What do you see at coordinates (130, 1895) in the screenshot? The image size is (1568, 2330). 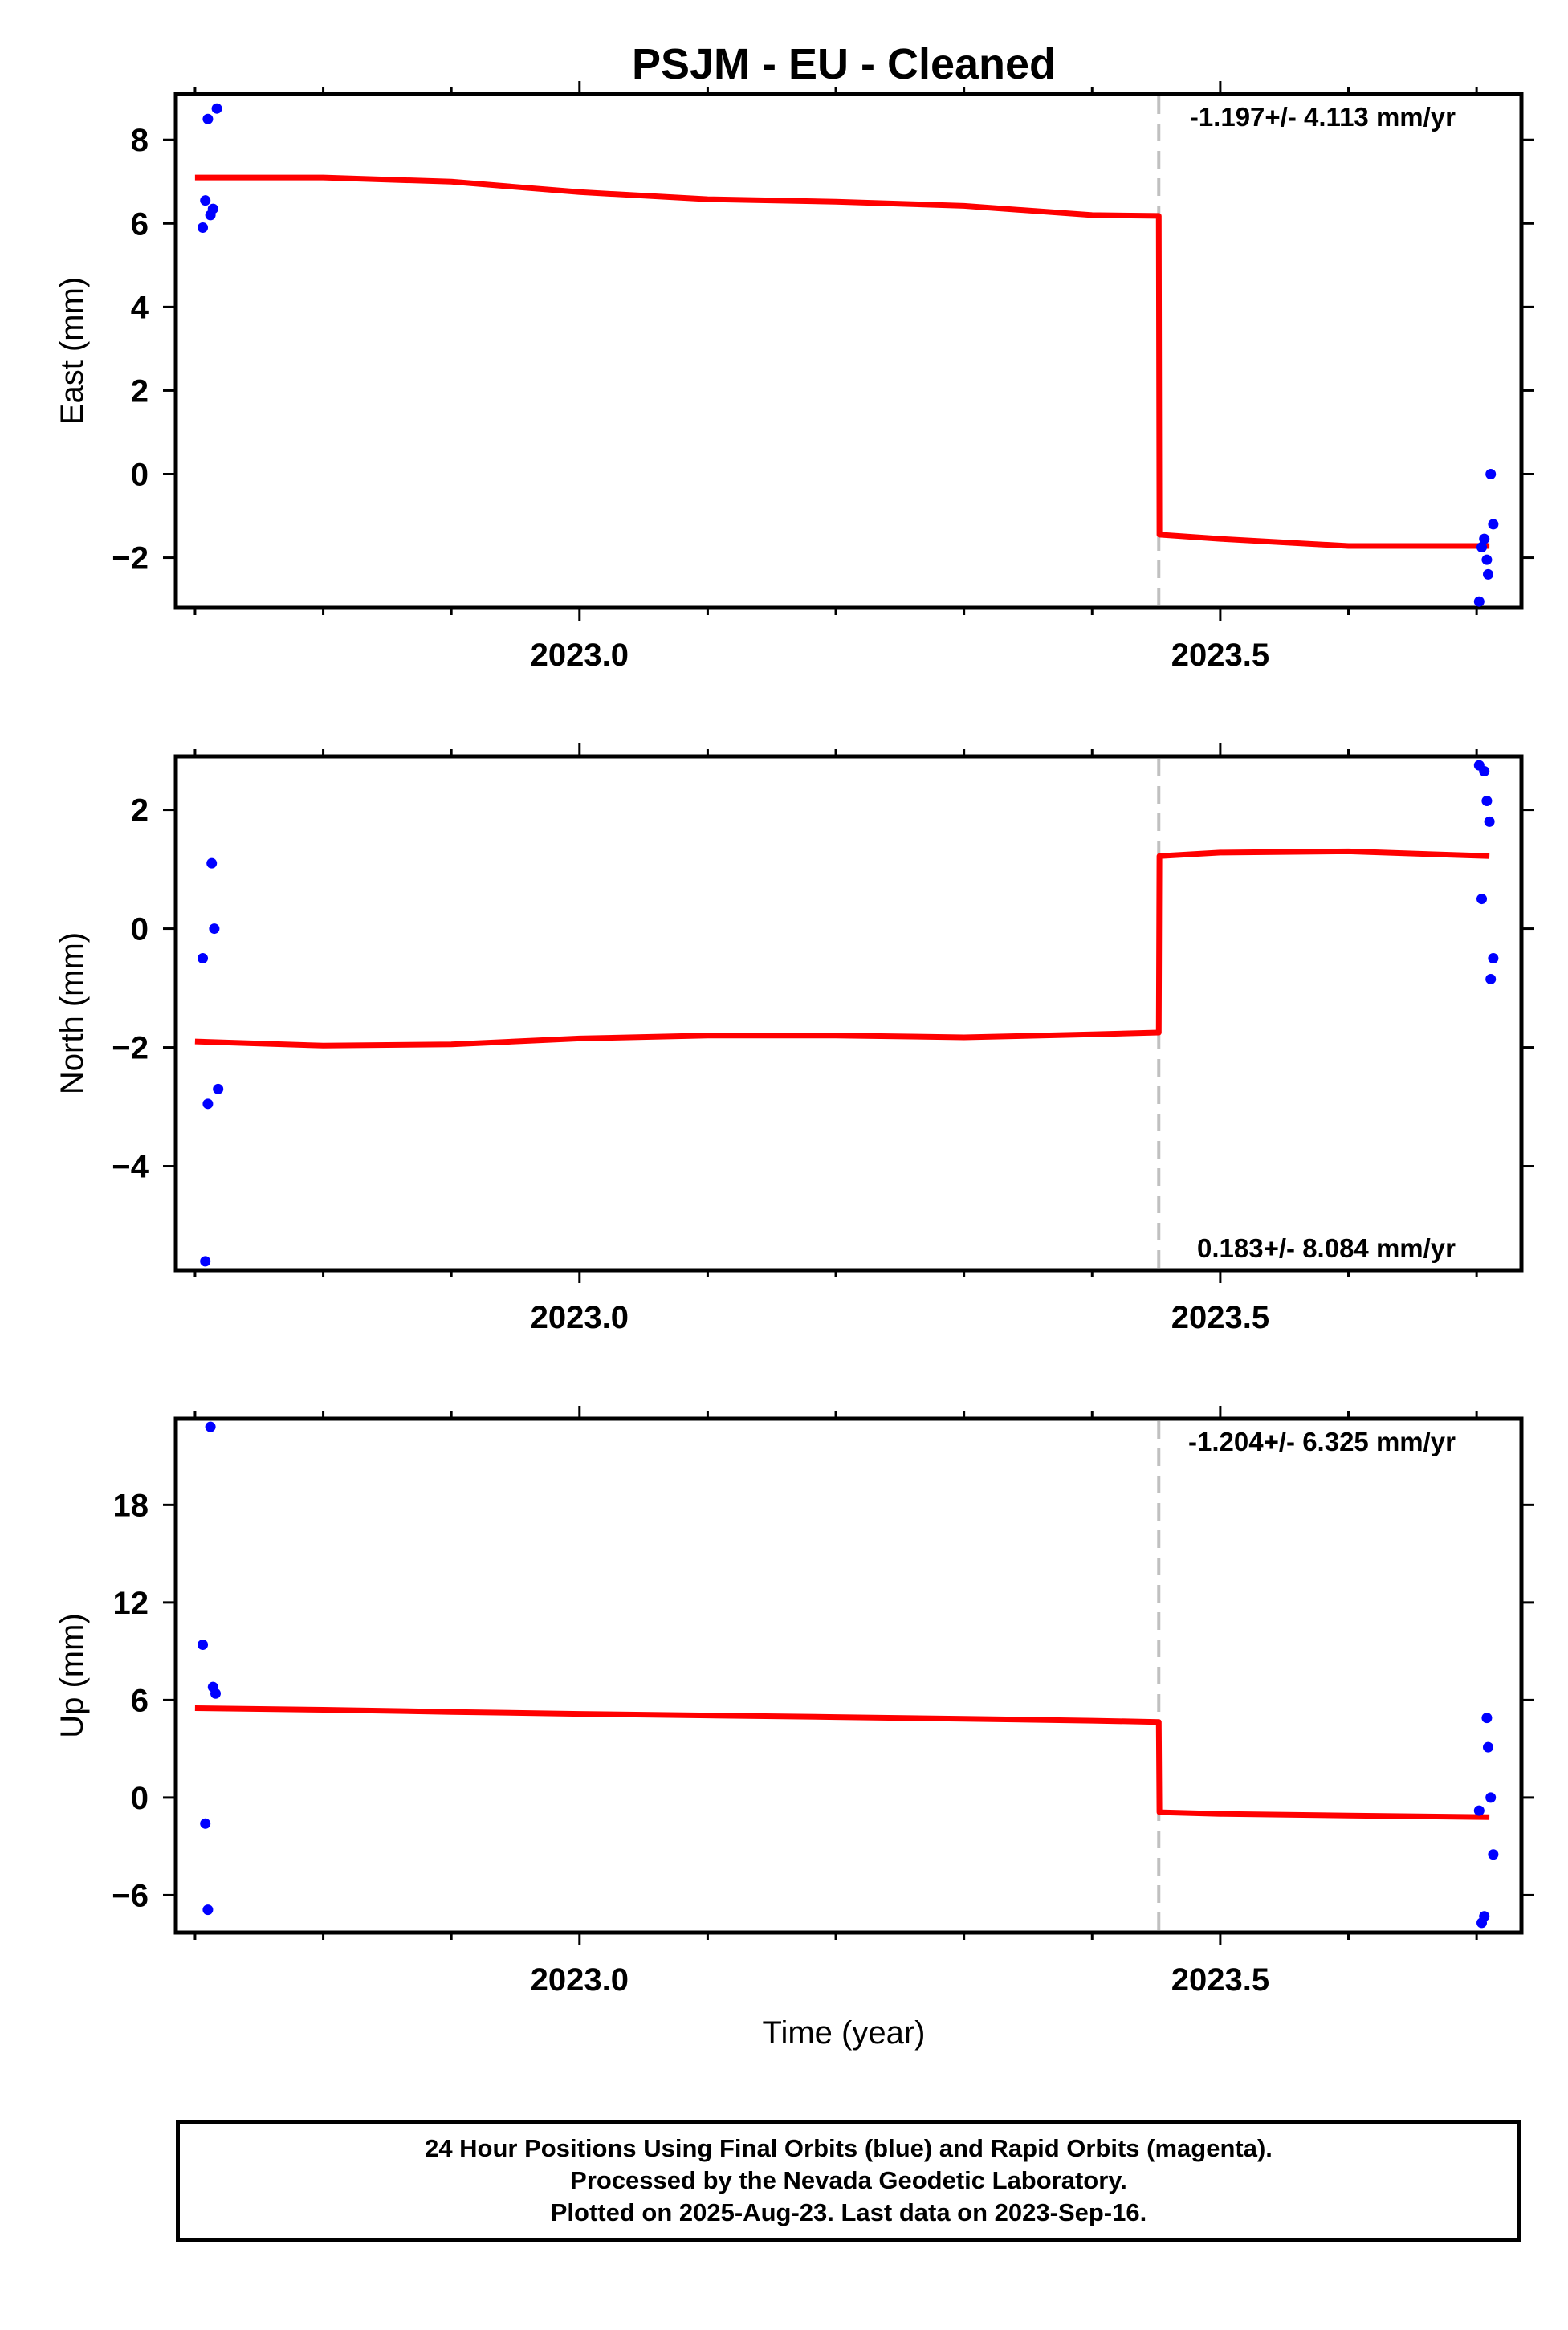 I see `y-tick-label: −6` at bounding box center [130, 1895].